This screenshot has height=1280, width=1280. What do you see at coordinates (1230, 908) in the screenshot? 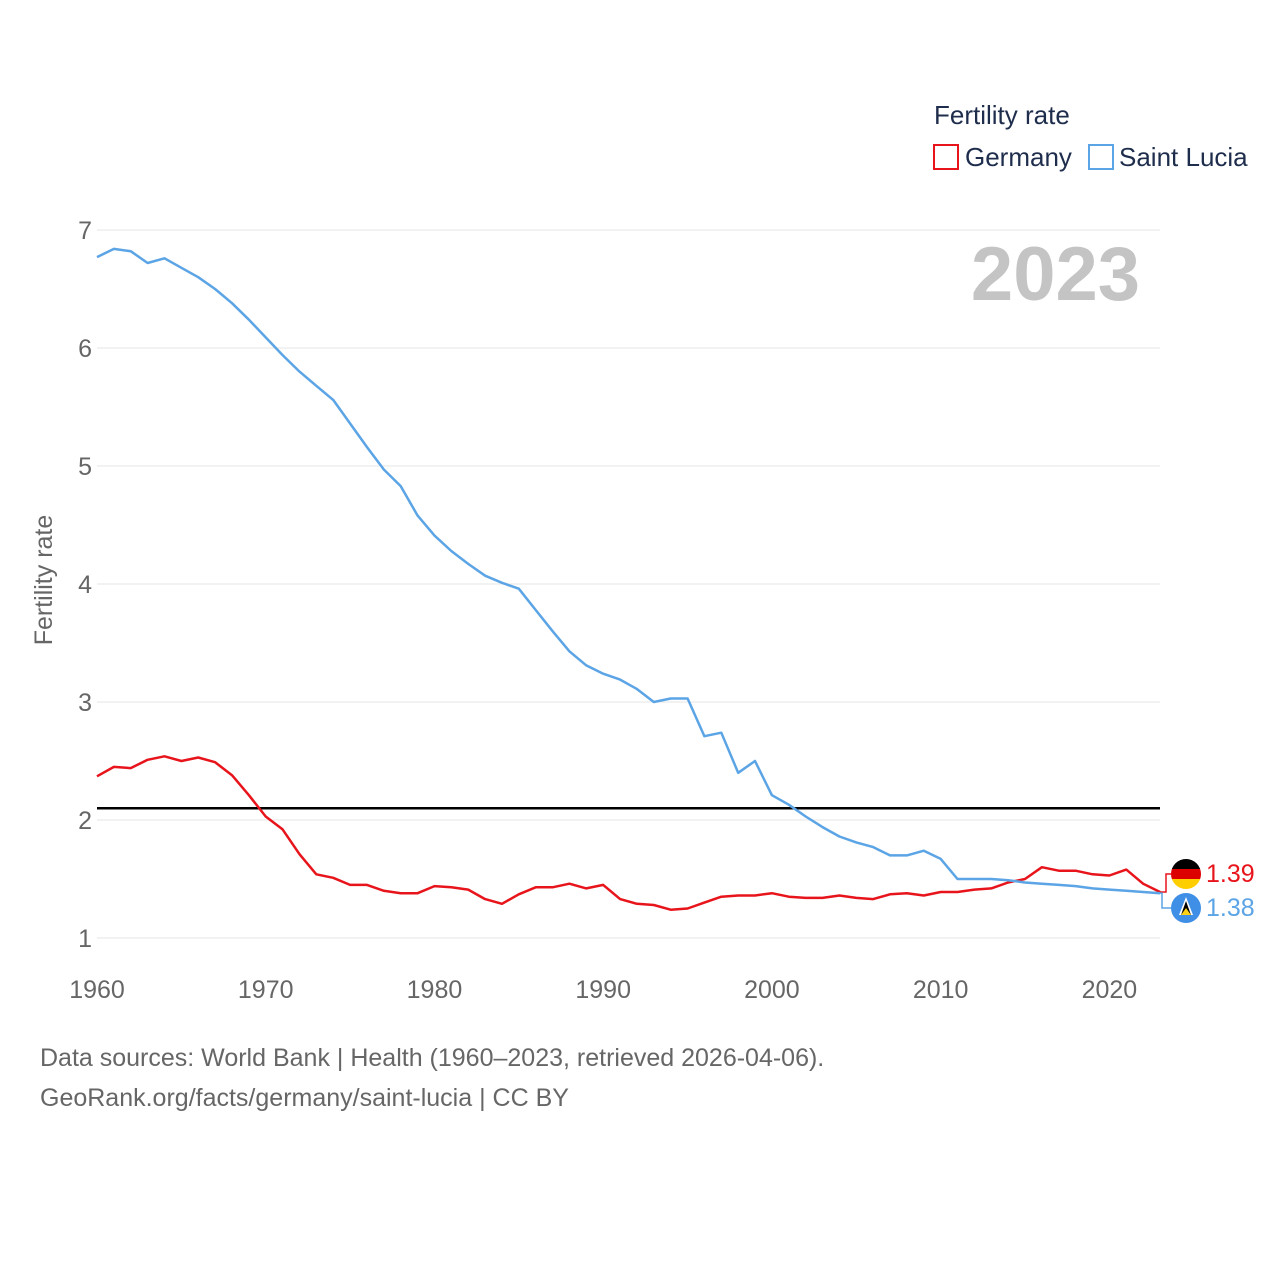
I see `end-value-saint-lucia: 1.38` at bounding box center [1230, 908].